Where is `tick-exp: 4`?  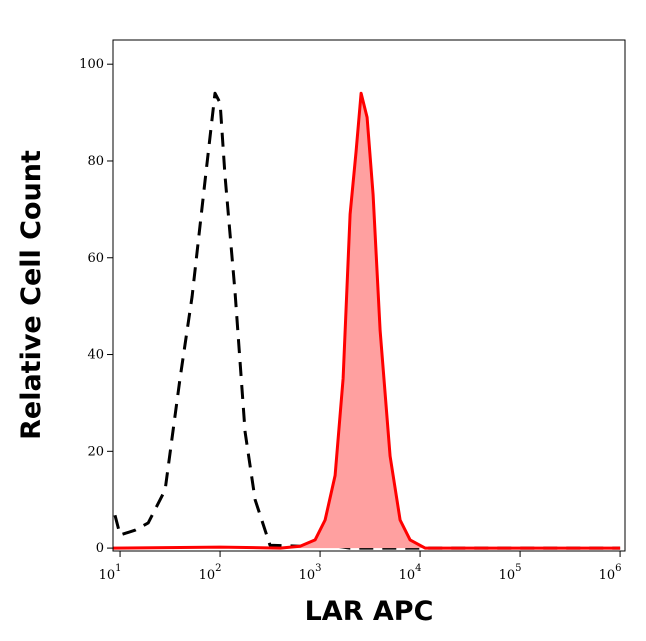 tick-exp: 4 is located at coordinates (418, 568).